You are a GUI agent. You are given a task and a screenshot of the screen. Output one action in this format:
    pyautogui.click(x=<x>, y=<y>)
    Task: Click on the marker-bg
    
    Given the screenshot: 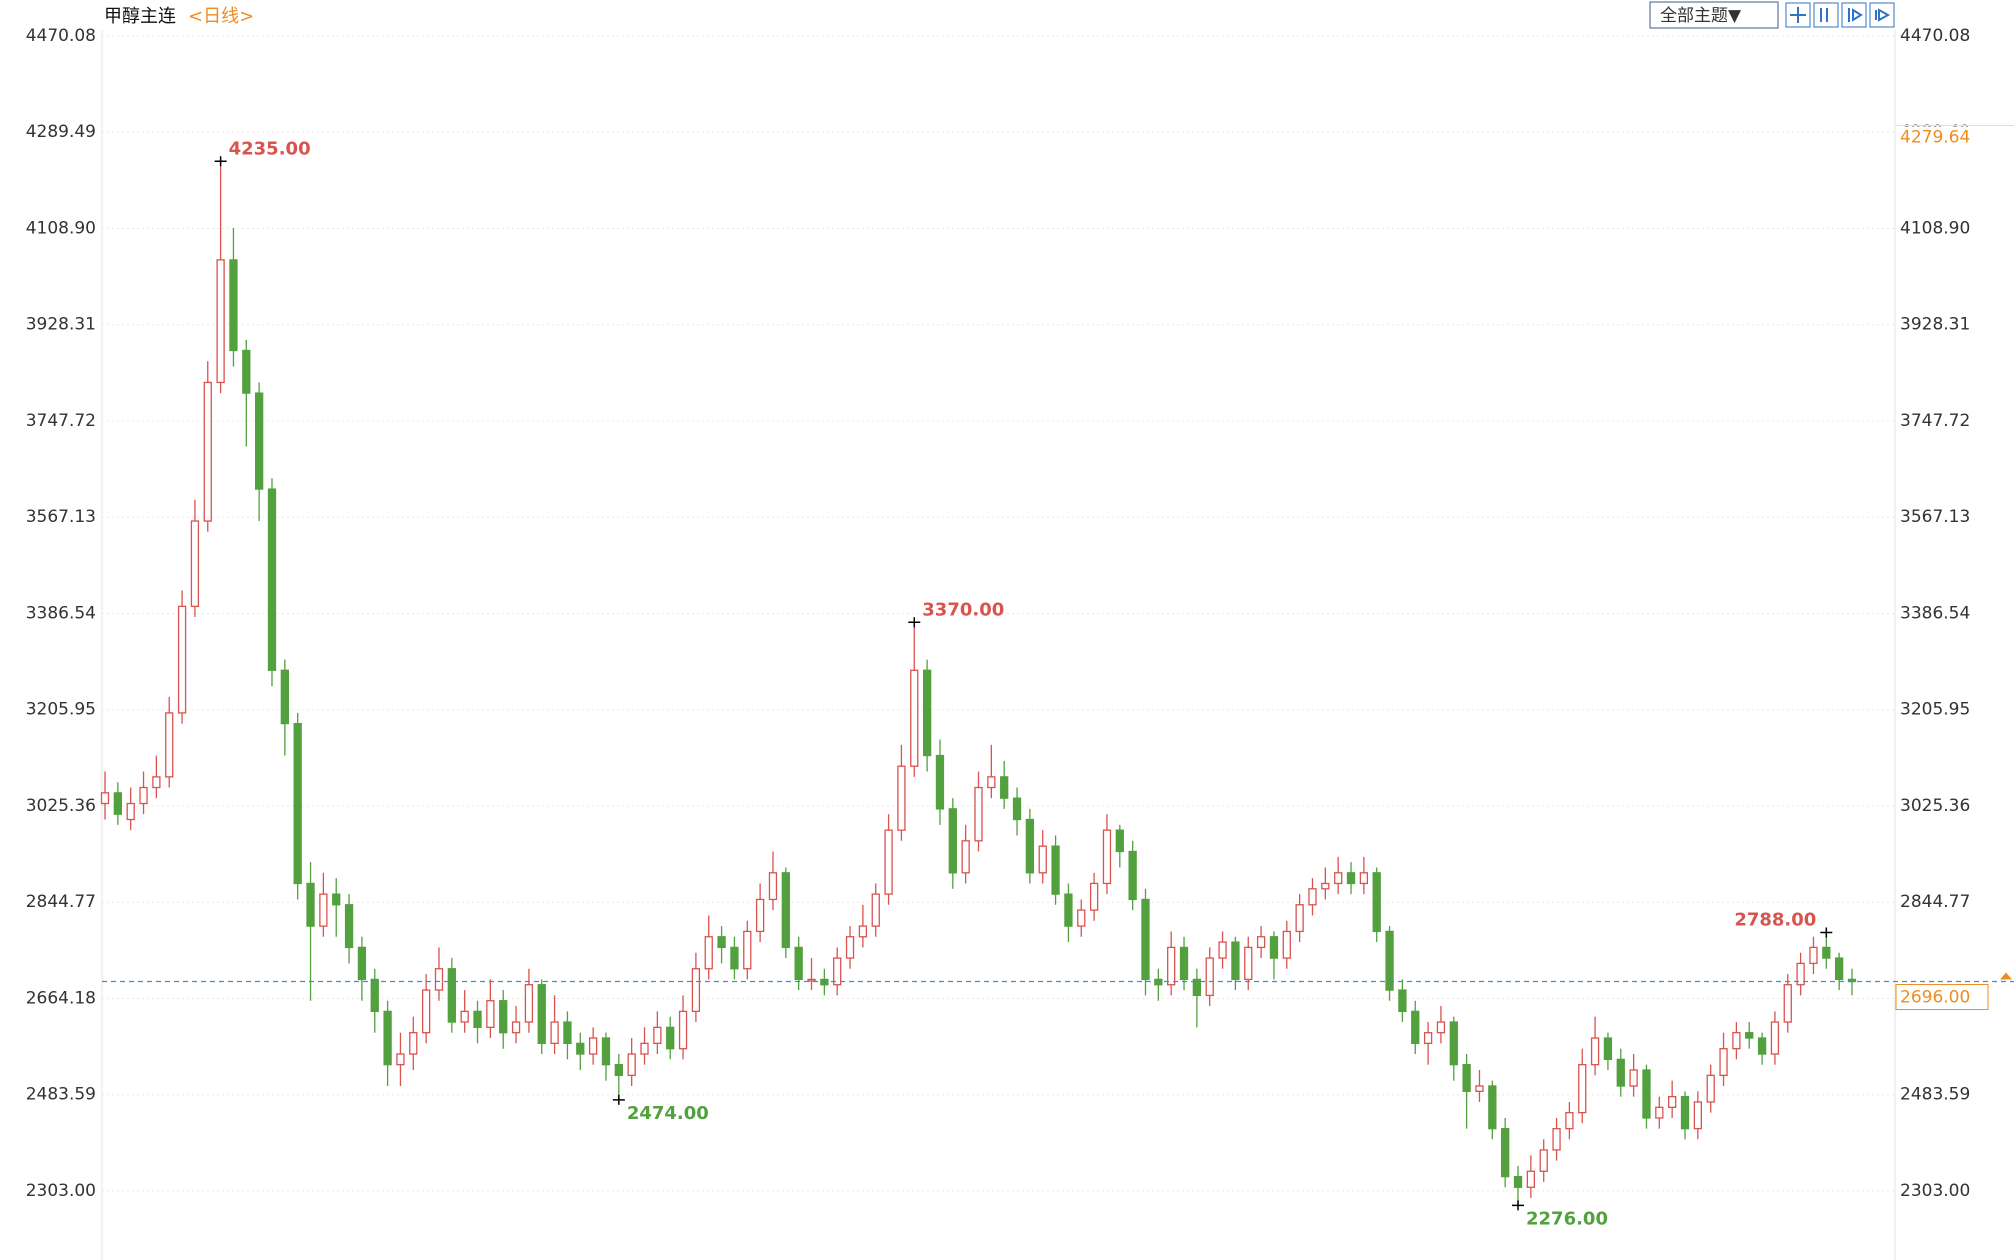 What is the action you would take?
    pyautogui.click(x=1942, y=137)
    